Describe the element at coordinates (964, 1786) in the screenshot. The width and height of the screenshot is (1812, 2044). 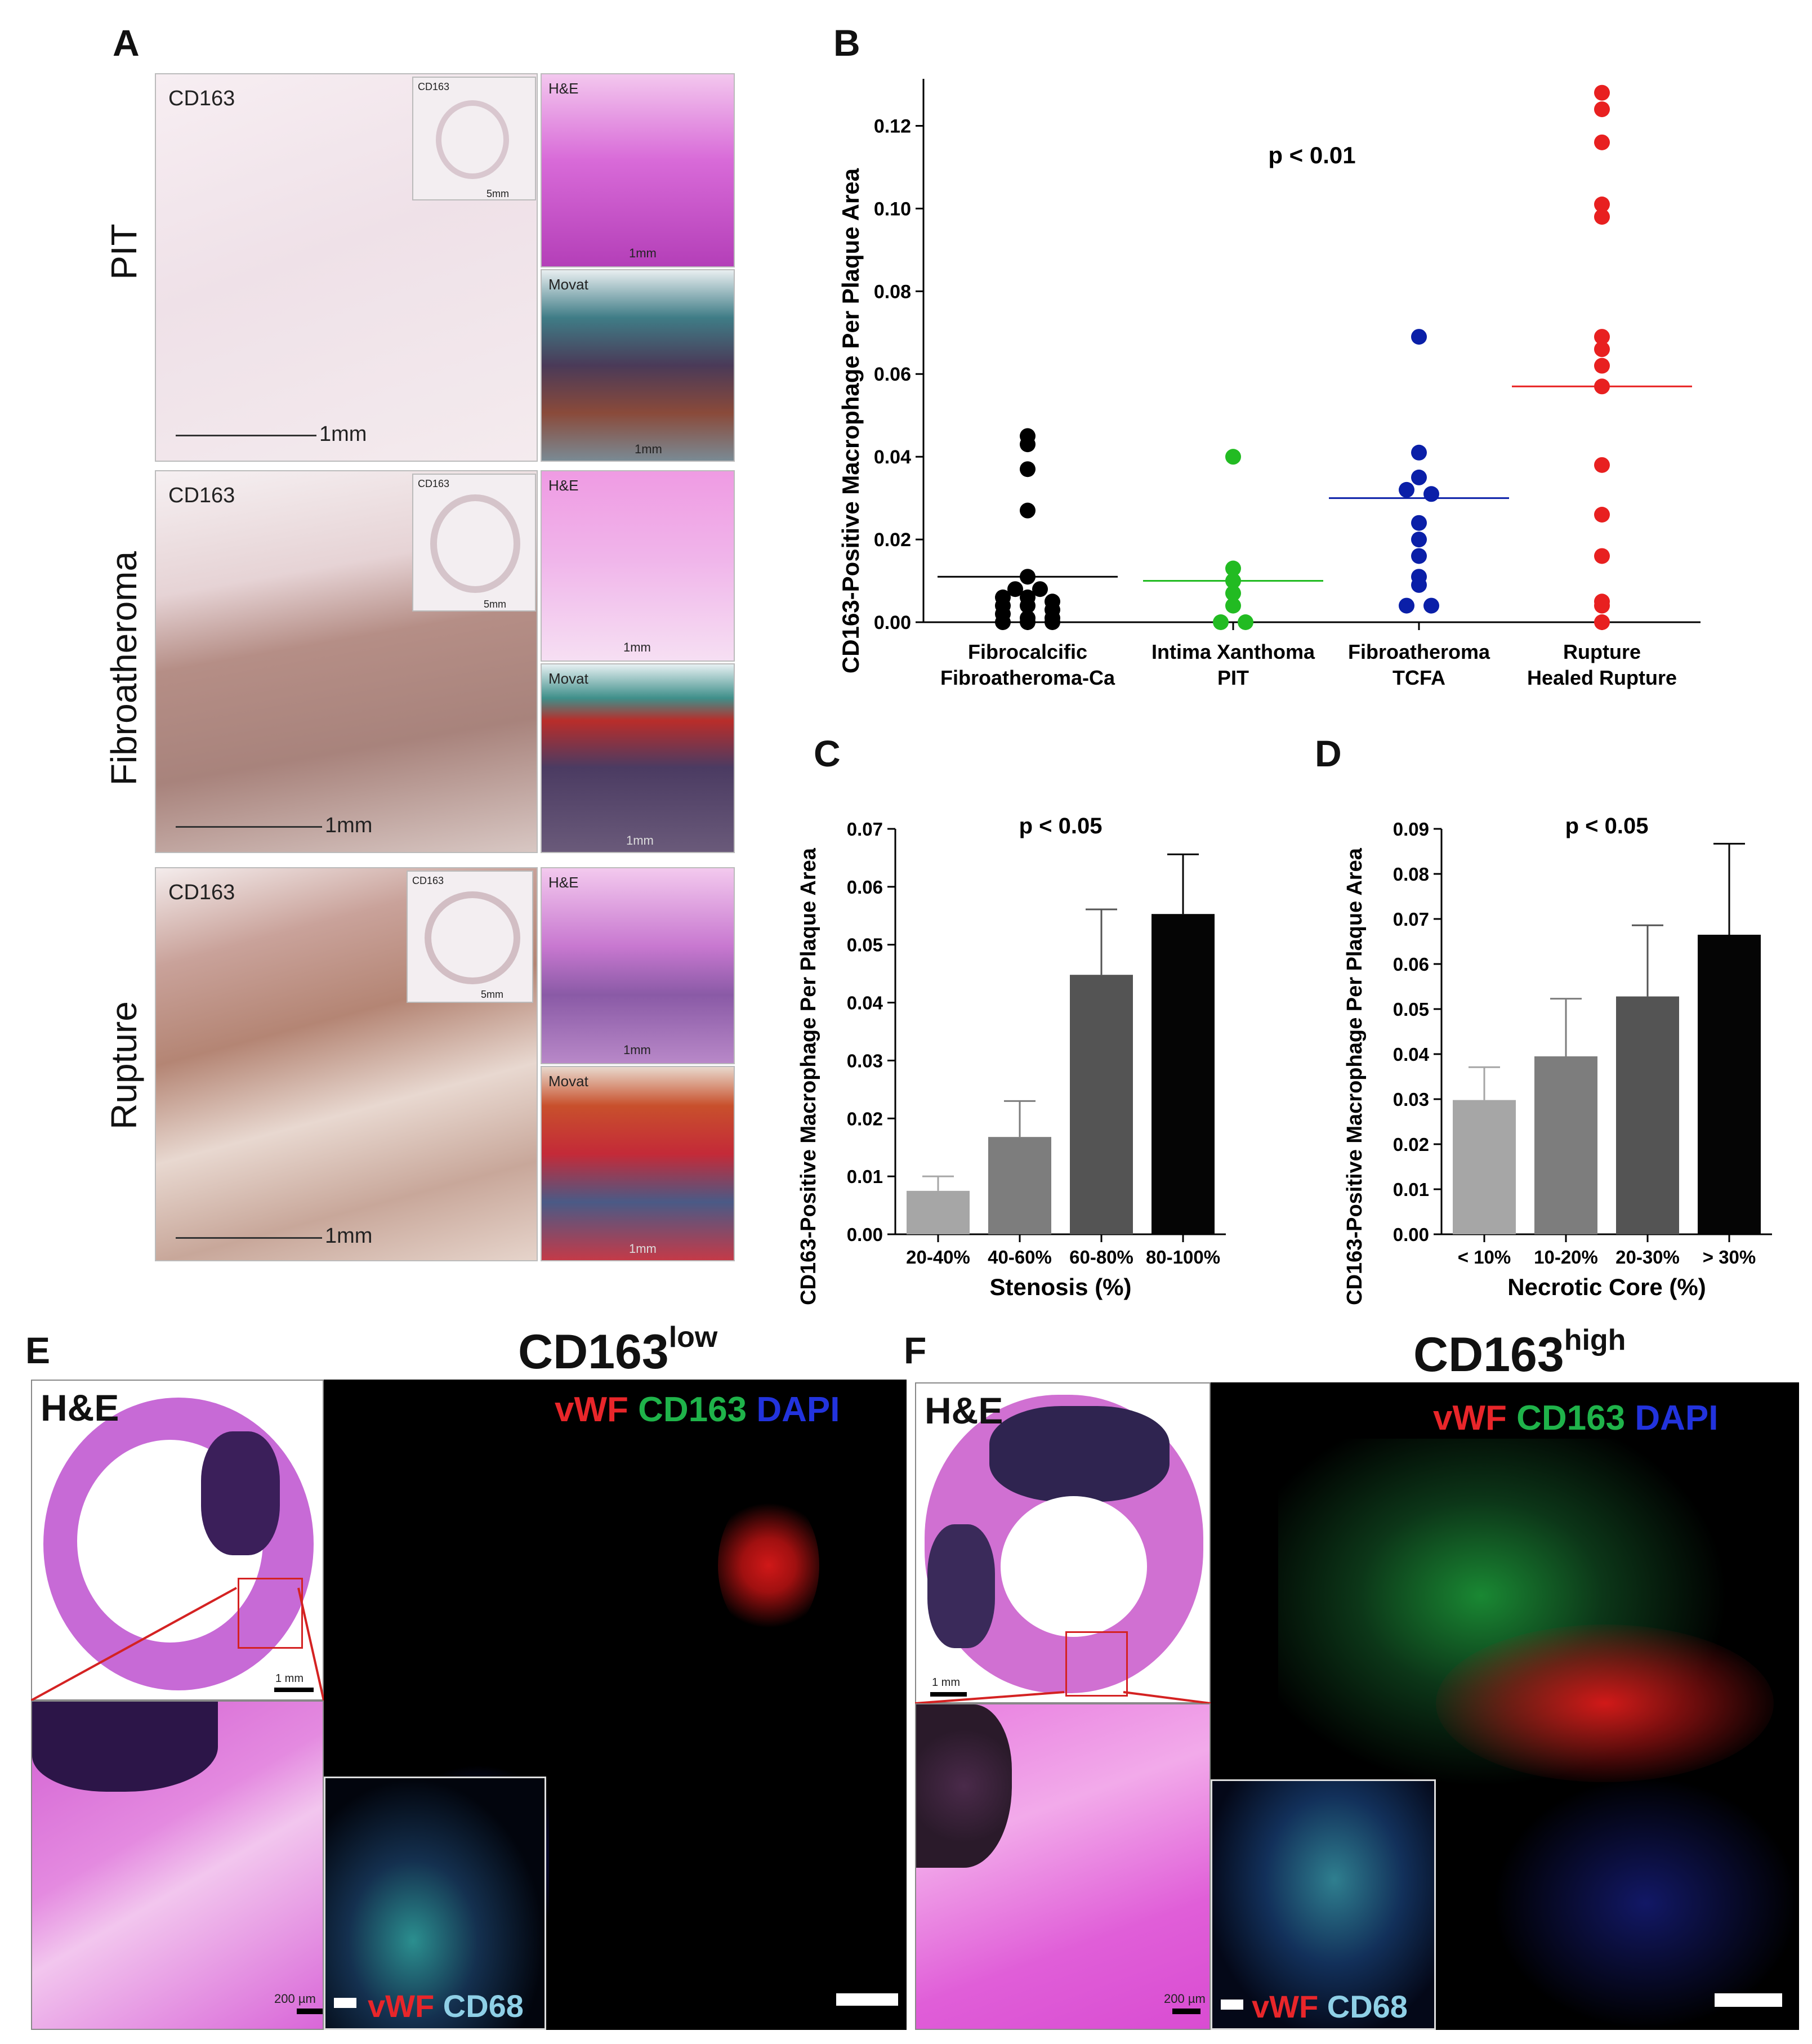
I see `calcification` at that location.